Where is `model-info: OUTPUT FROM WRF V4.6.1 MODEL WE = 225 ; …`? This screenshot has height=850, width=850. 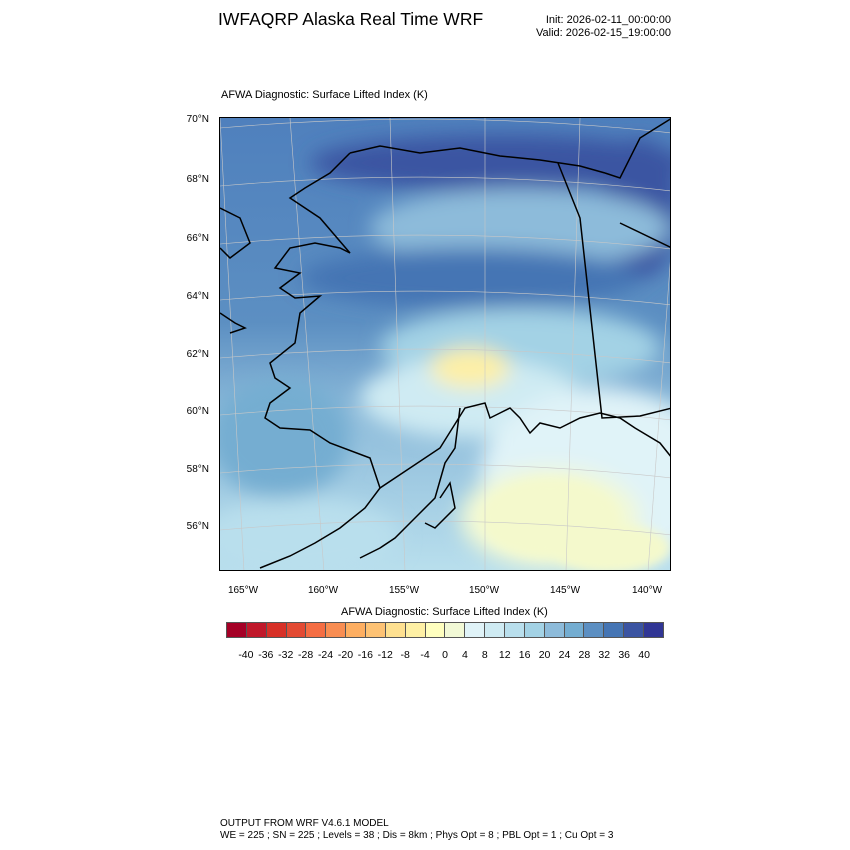
model-info: OUTPUT FROM WRF V4.6.1 MODEL WE = 225 ; … is located at coordinates (416, 830).